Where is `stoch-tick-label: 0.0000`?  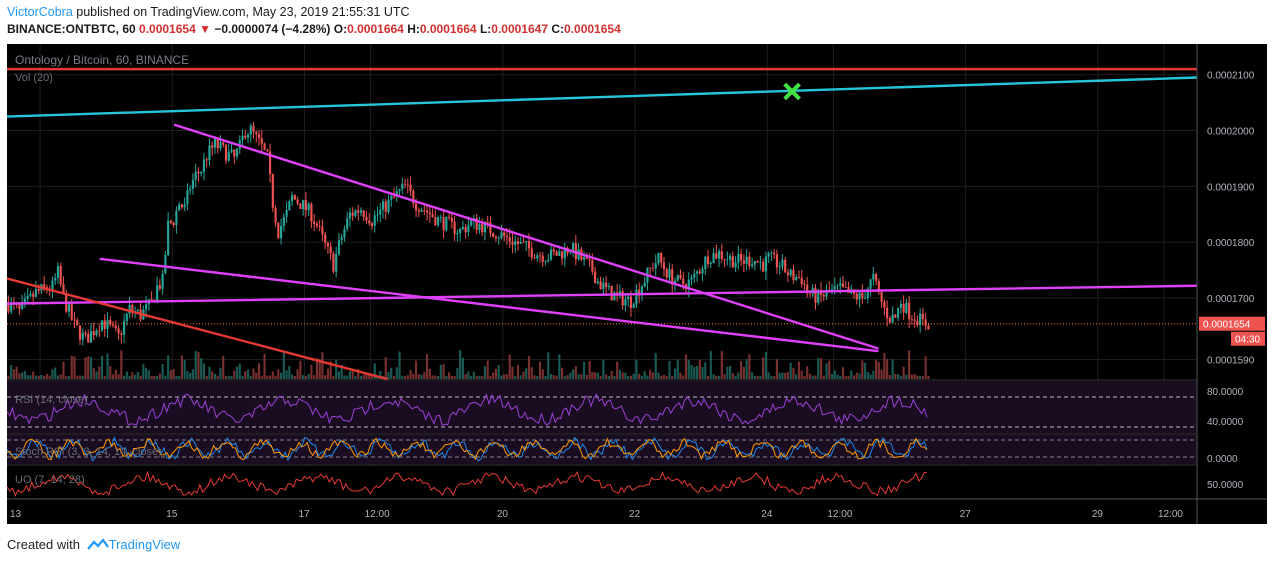 stoch-tick-label: 0.0000 is located at coordinates (1222, 459).